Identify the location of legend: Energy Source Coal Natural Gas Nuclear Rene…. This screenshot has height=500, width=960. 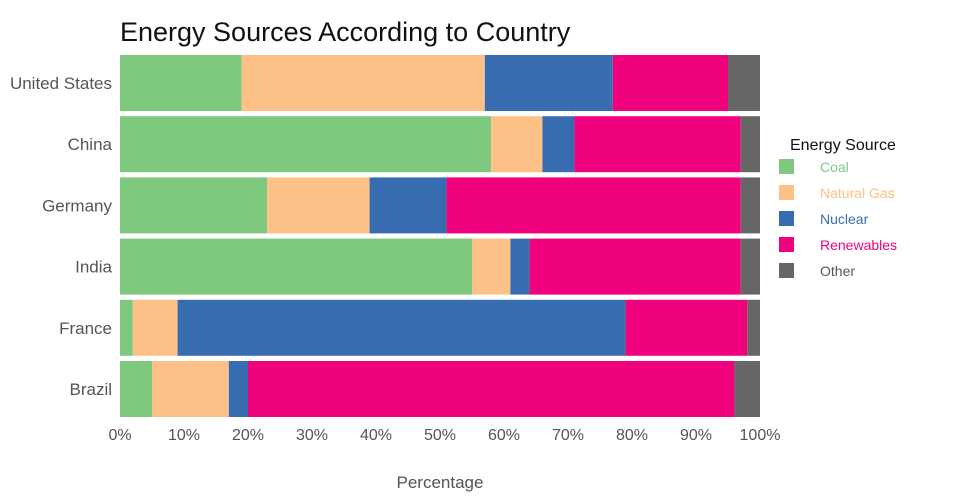
(838, 208).